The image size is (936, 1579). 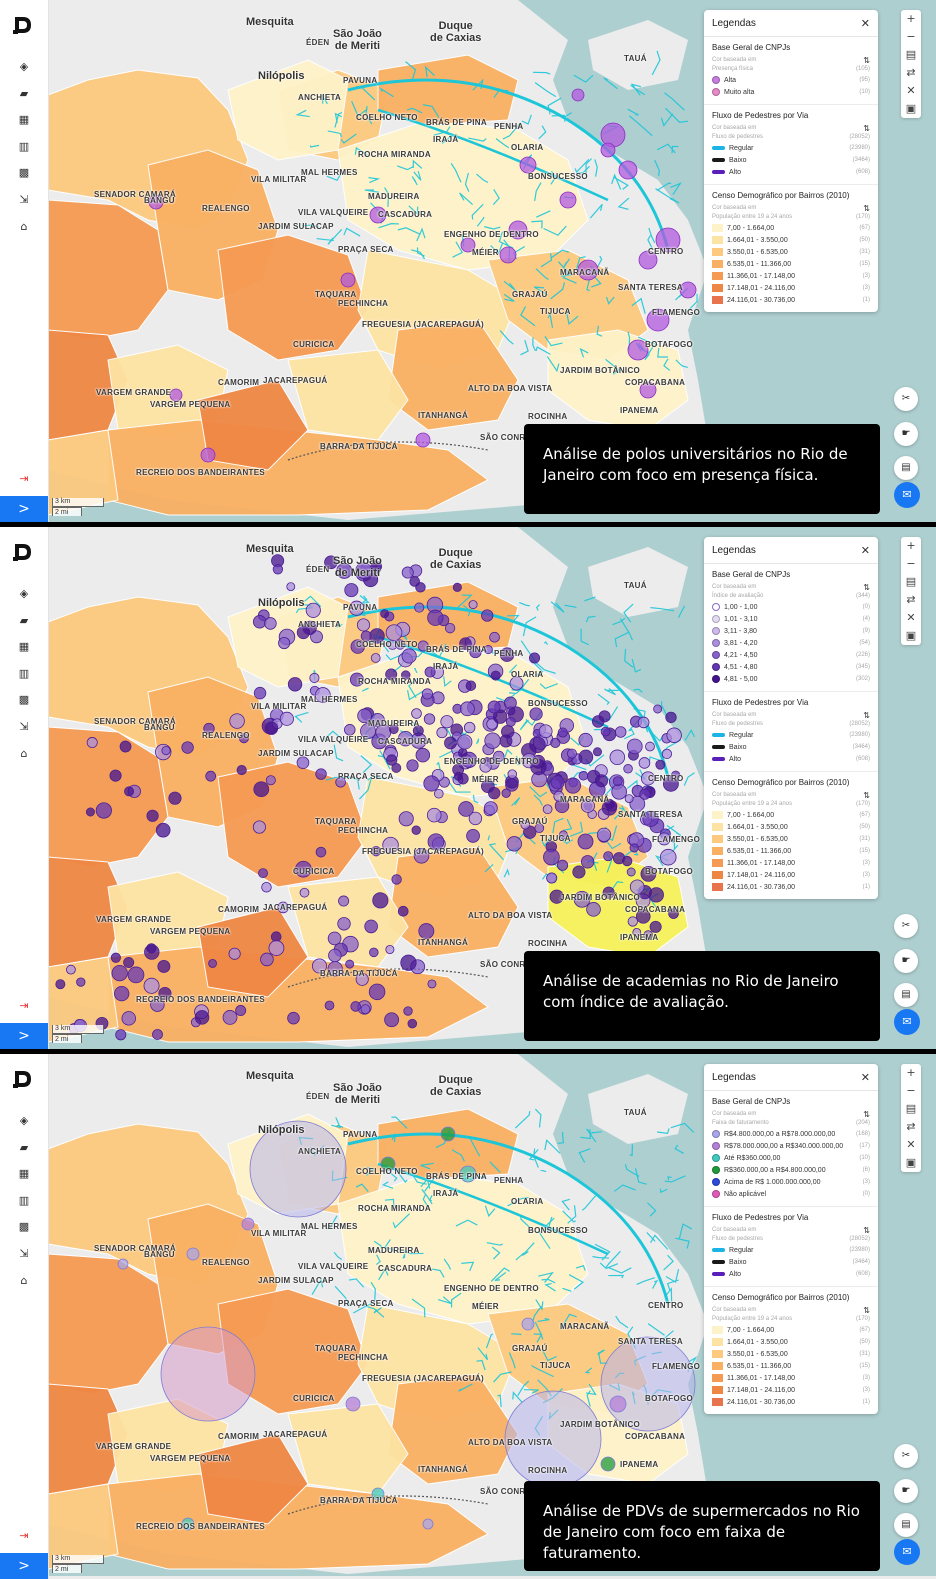 I want to click on legend-item: Muito alta (10), so click(x=791, y=92).